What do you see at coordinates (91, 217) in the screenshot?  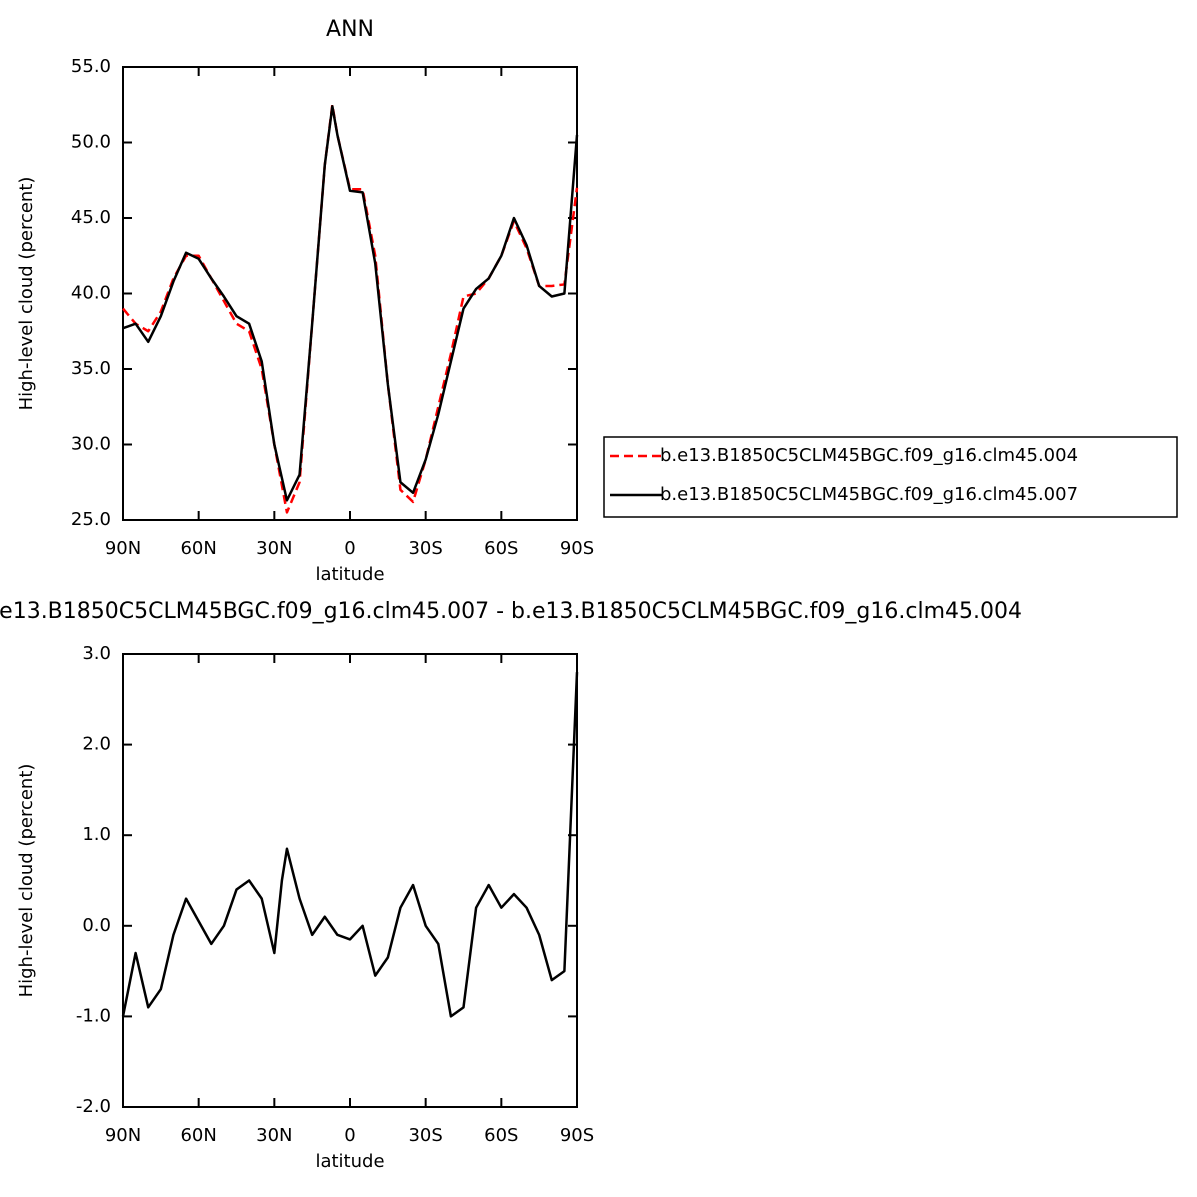 I see `y-tick-label: 45.0` at bounding box center [91, 217].